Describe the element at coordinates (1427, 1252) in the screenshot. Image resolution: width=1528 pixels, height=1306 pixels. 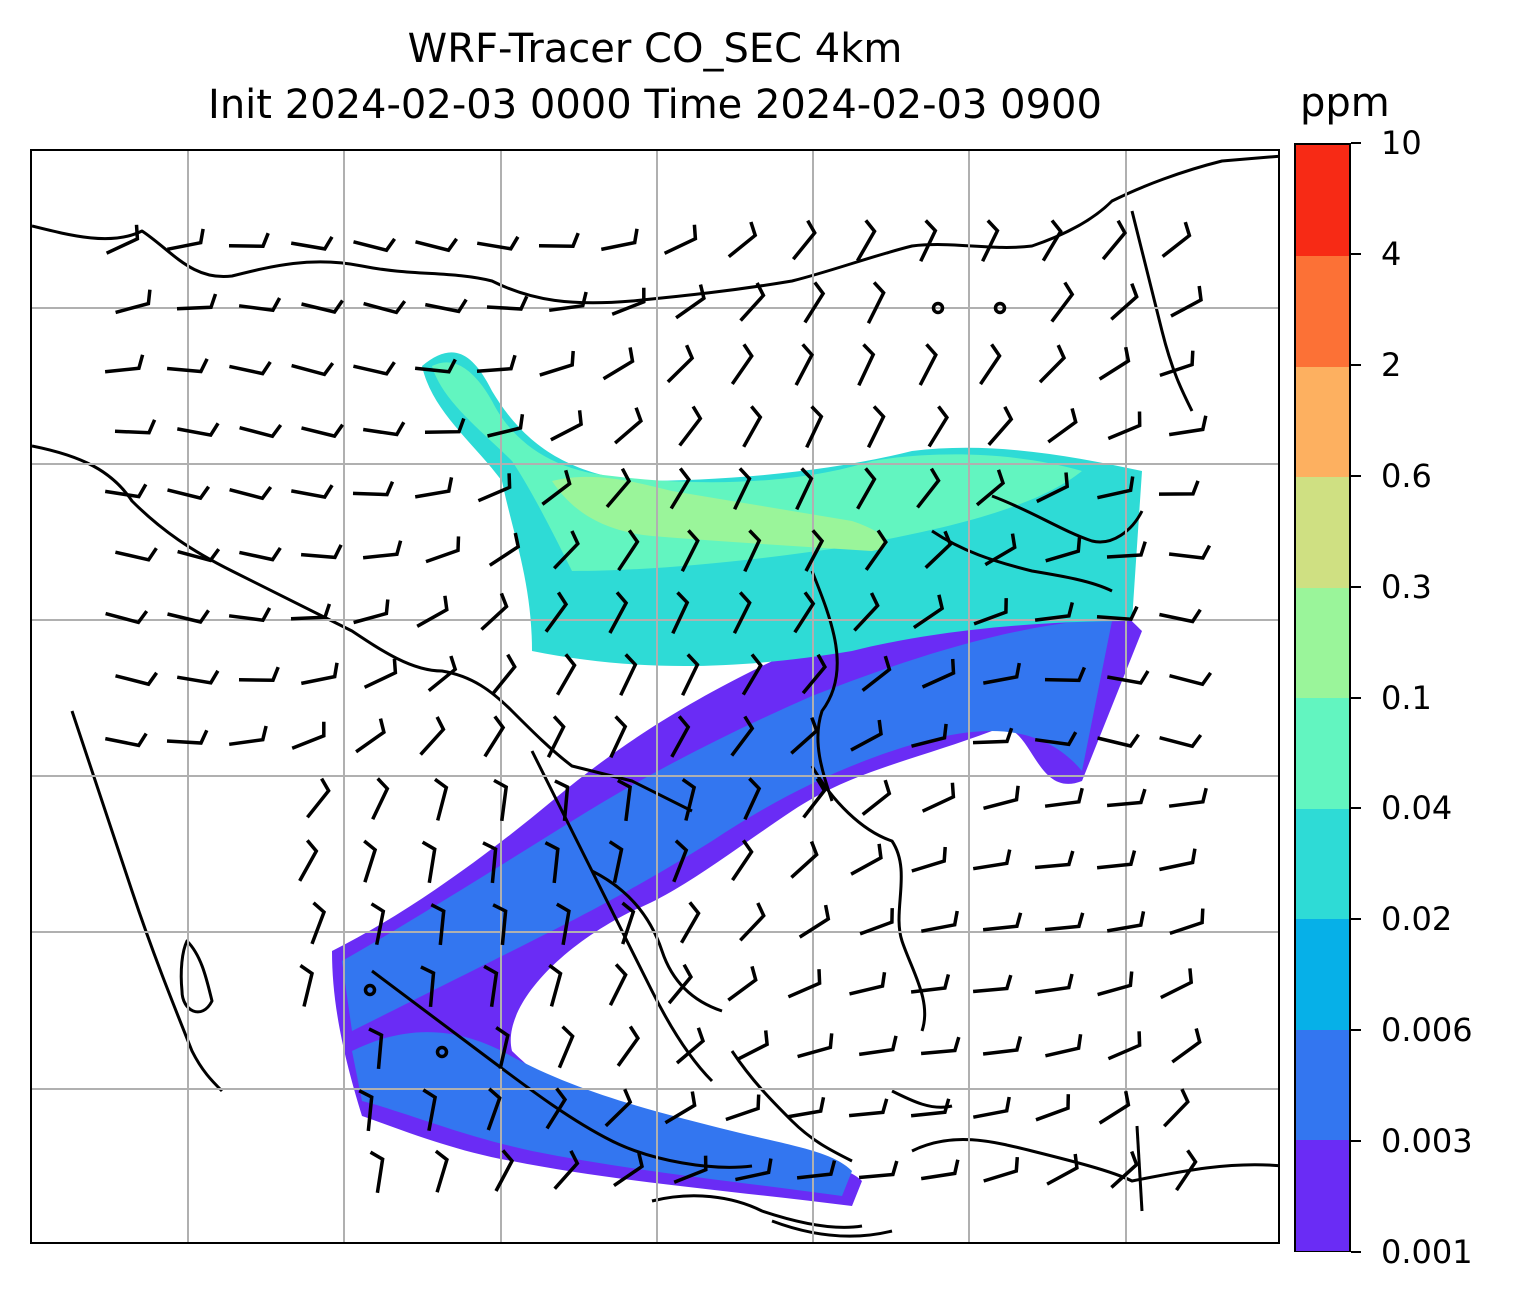
I see `colorbar-tick-label: 0.001` at that location.